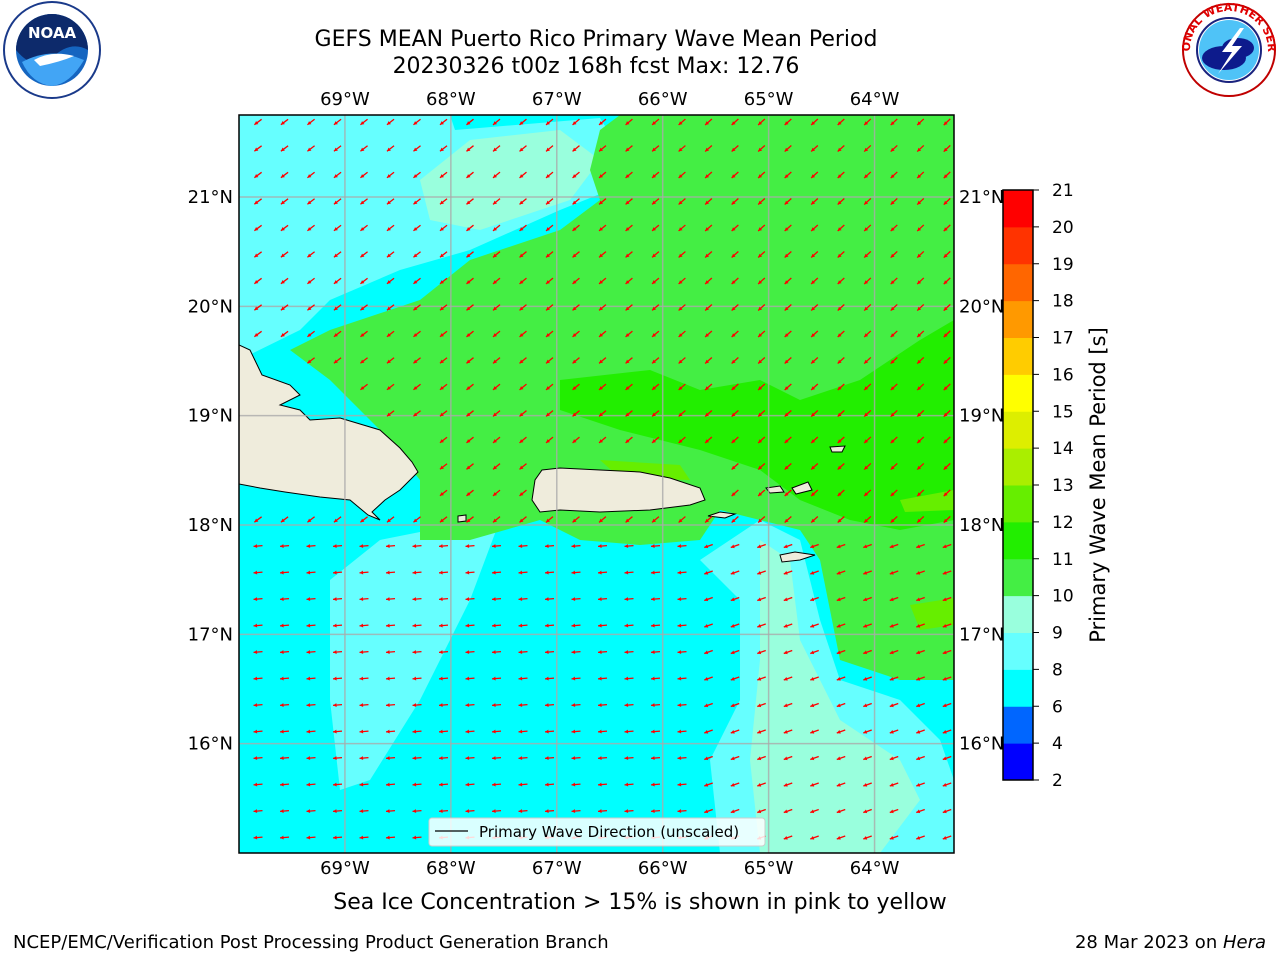 This screenshot has height=960, width=1280. What do you see at coordinates (52, 33) in the screenshot?
I see `noaa-logo-text: NOAA` at bounding box center [52, 33].